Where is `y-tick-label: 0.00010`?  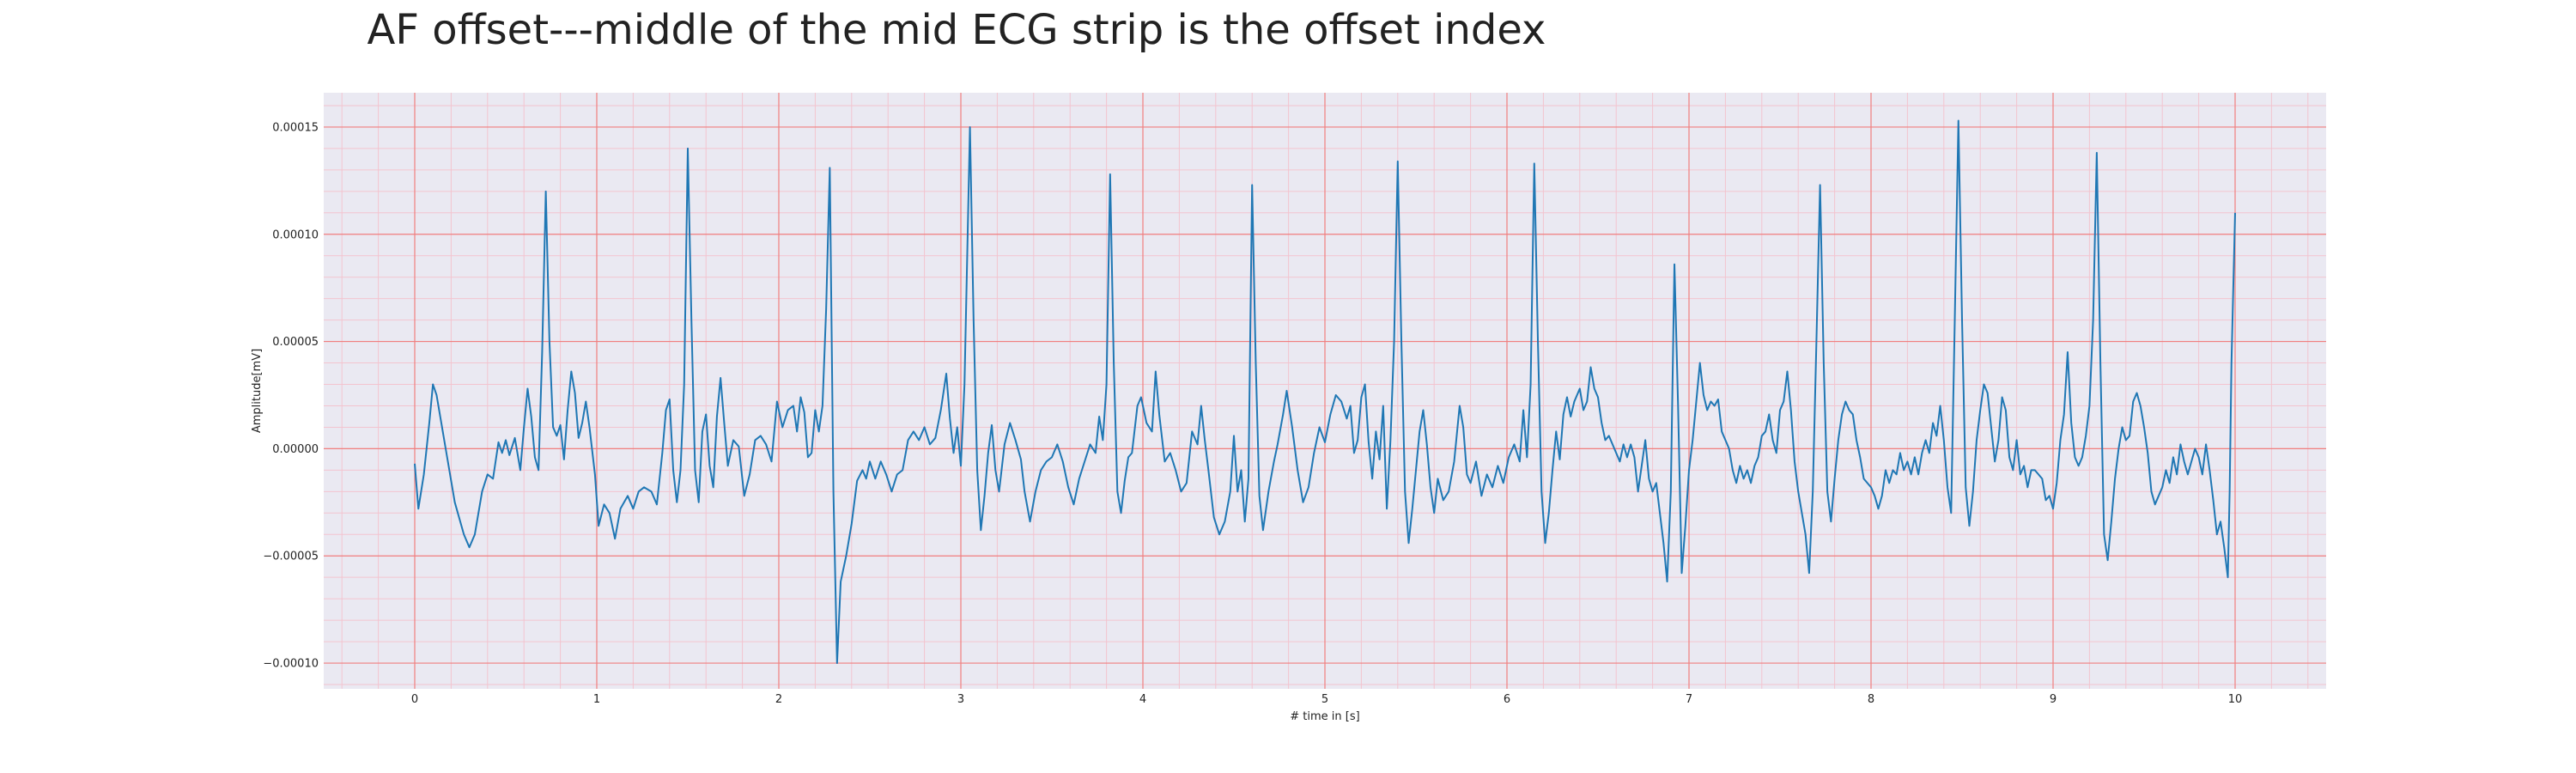
y-tick-label: 0.00010 is located at coordinates (295, 234).